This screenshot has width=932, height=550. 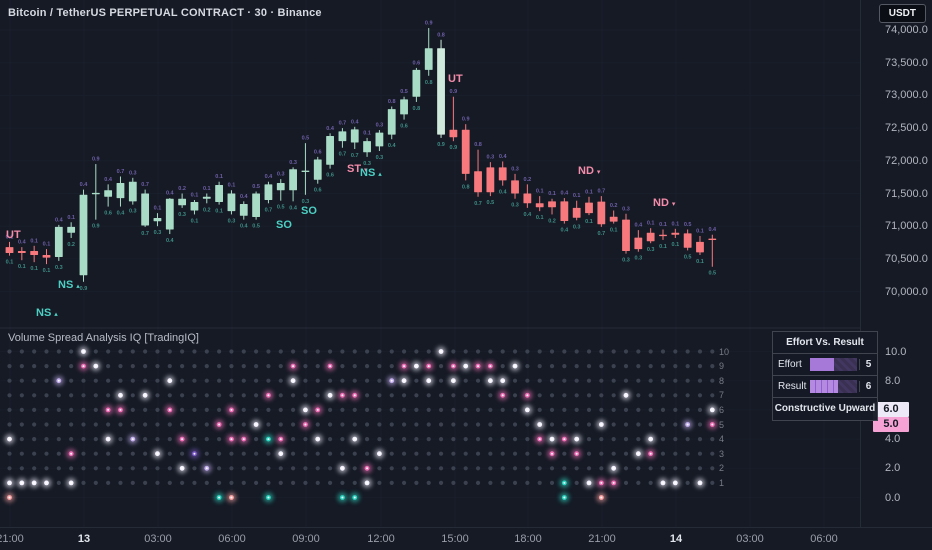 What do you see at coordinates (552, 221) in the screenshot?
I see `candle-bottom-label: 0.2` at bounding box center [552, 221].